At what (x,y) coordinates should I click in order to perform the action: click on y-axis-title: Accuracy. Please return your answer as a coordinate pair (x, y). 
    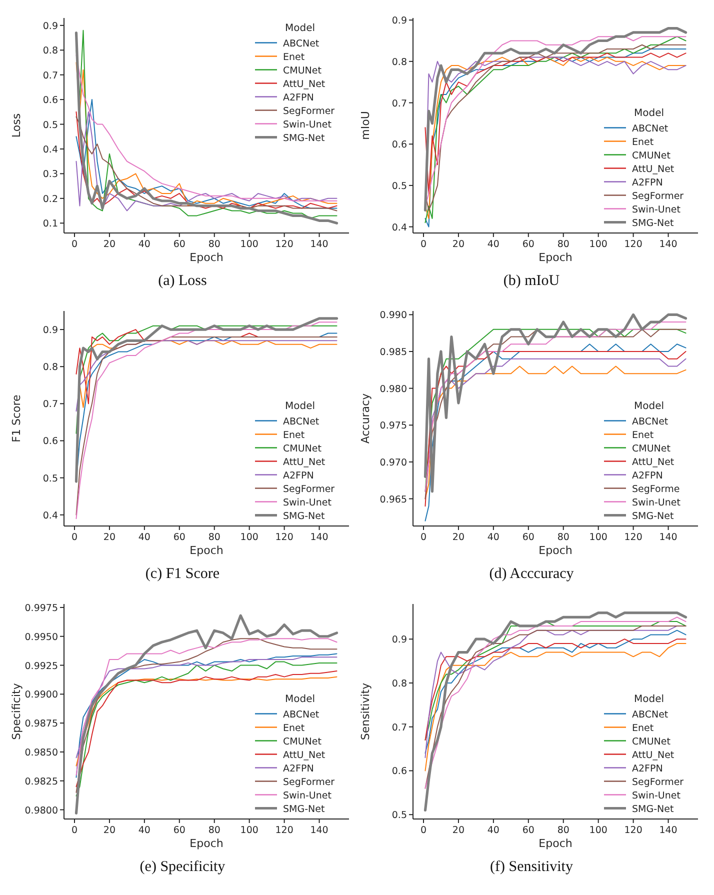
    Looking at the image, I should click on (365, 418).